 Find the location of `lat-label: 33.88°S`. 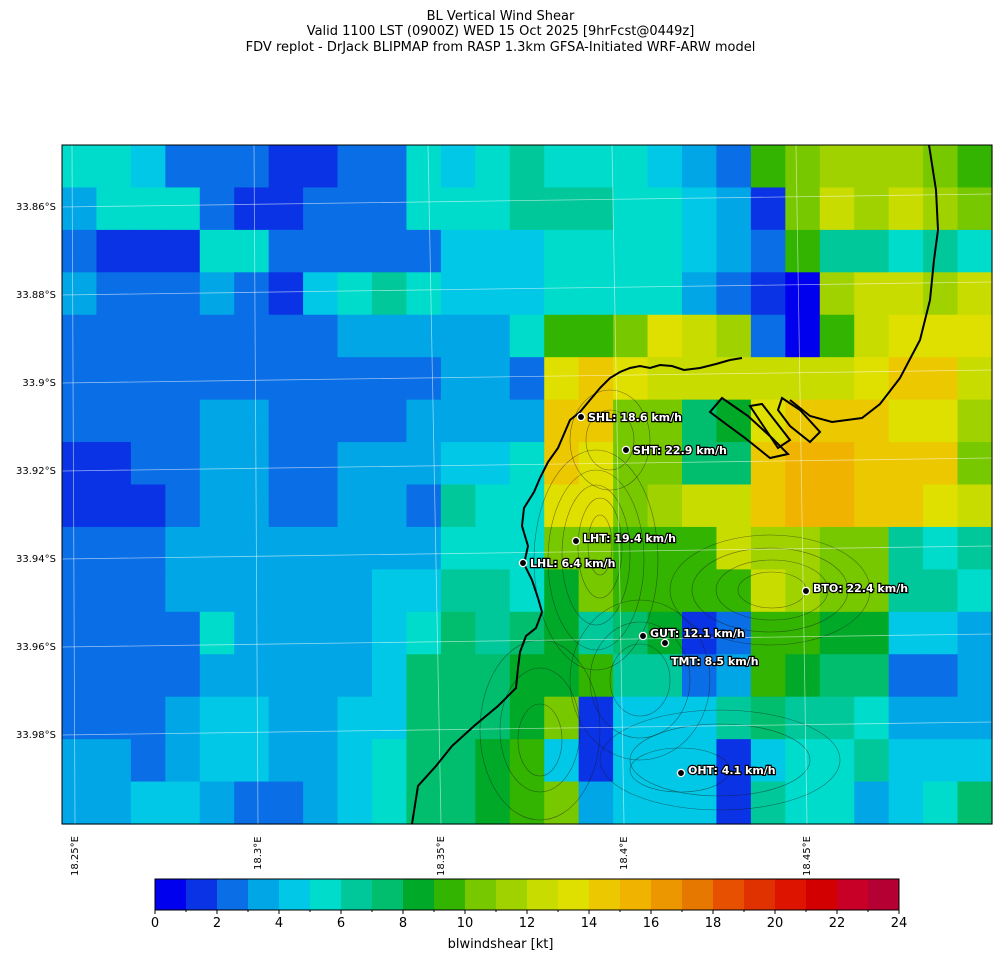

lat-label: 33.88°S is located at coordinates (36, 295).